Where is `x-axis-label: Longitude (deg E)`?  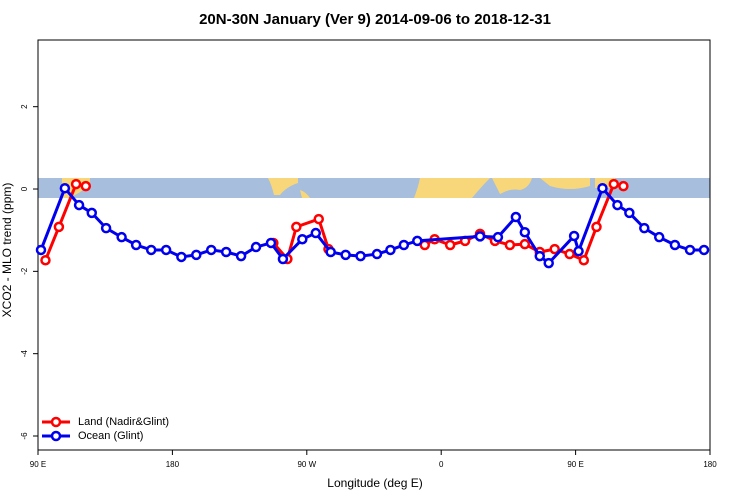
x-axis-label: Longitude (deg E) is located at coordinates (374, 483).